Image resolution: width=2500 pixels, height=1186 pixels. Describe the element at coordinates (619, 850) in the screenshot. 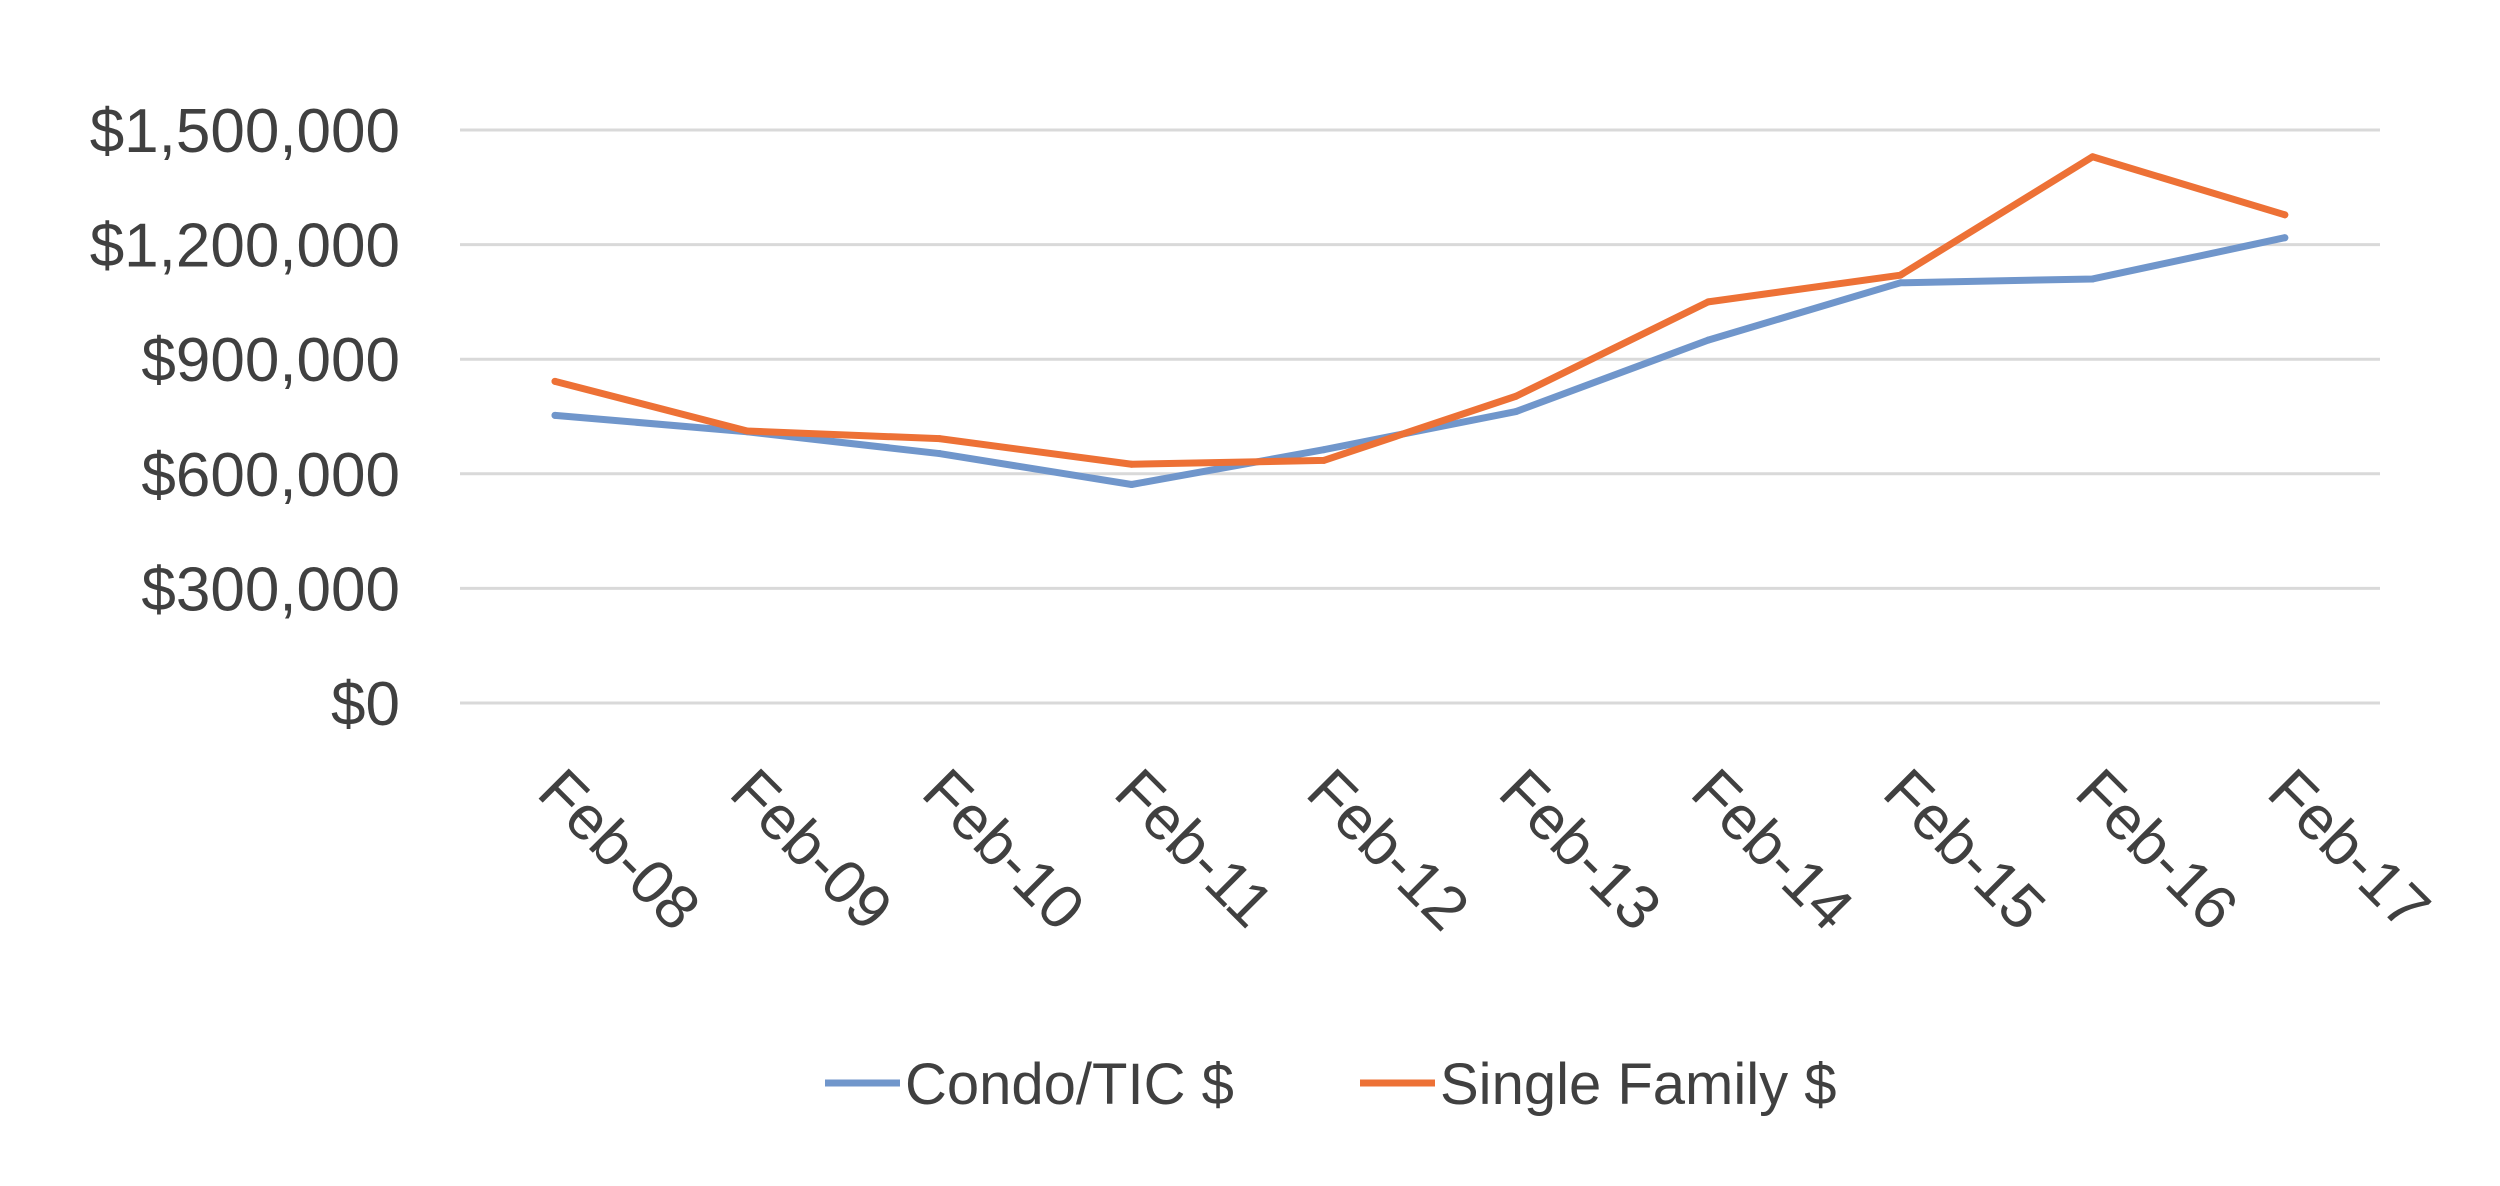

I see `x-tick-label: Feb-08` at that location.